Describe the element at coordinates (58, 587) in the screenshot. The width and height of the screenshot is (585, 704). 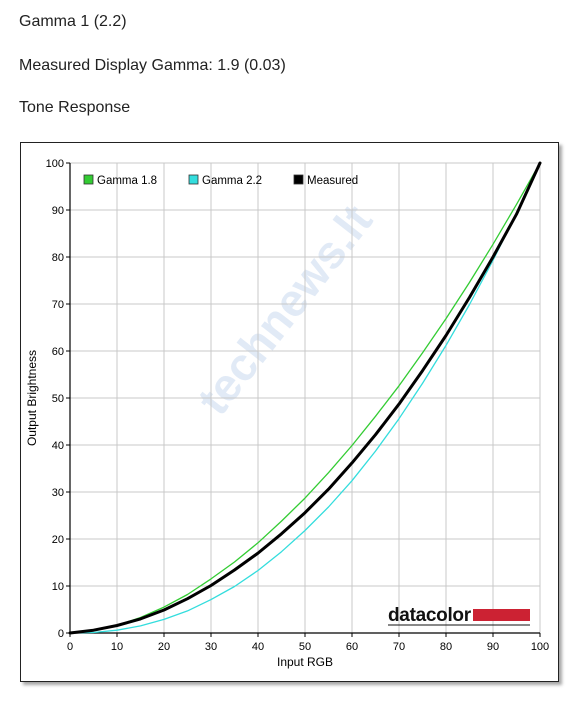
I see `y-tick-label: 10` at that location.